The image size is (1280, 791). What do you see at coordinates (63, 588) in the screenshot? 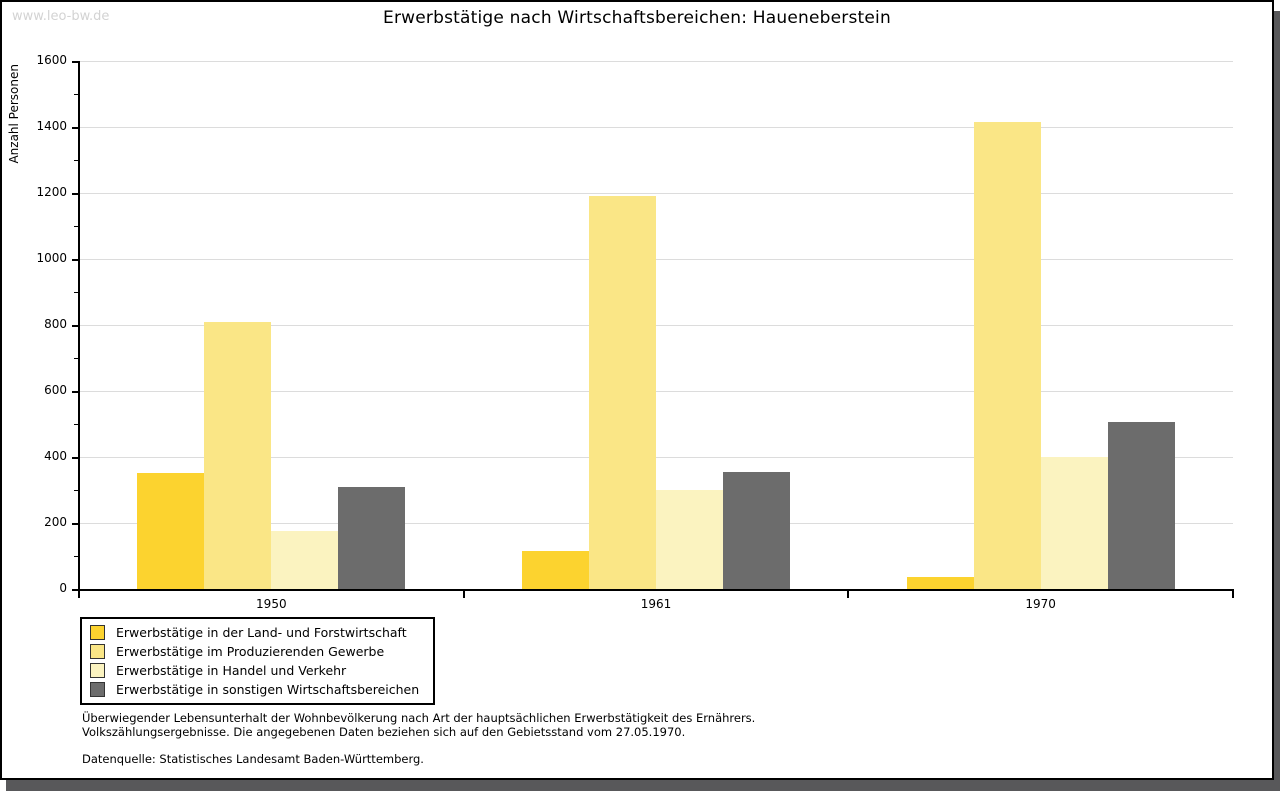
I see `y-tick-label: 0` at bounding box center [63, 588].